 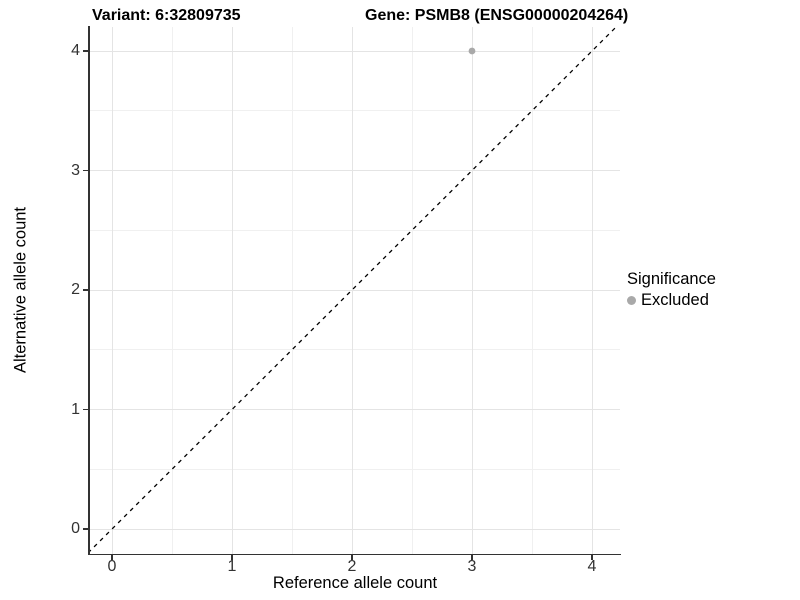 I want to click on plot-title-variant: Variant: 6:32809735, so click(x=166, y=15).